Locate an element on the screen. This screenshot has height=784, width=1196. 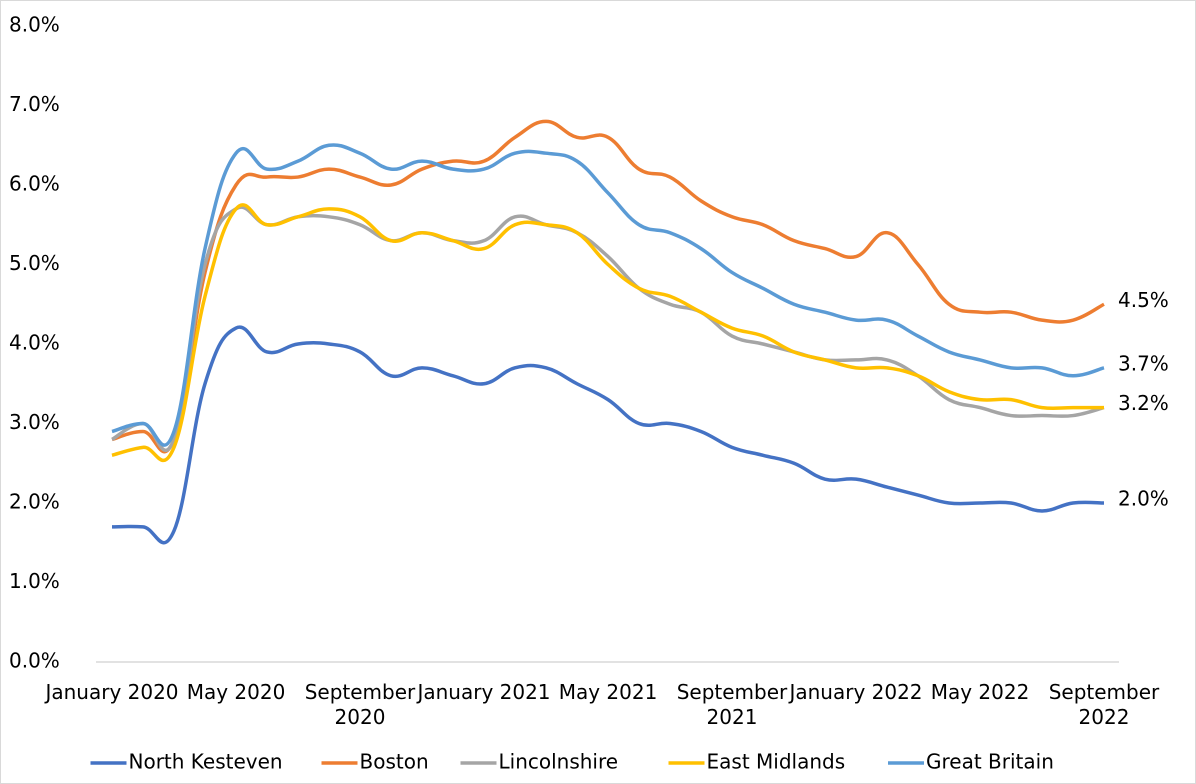
x-tick-label: May 2020 is located at coordinates (236, 692).